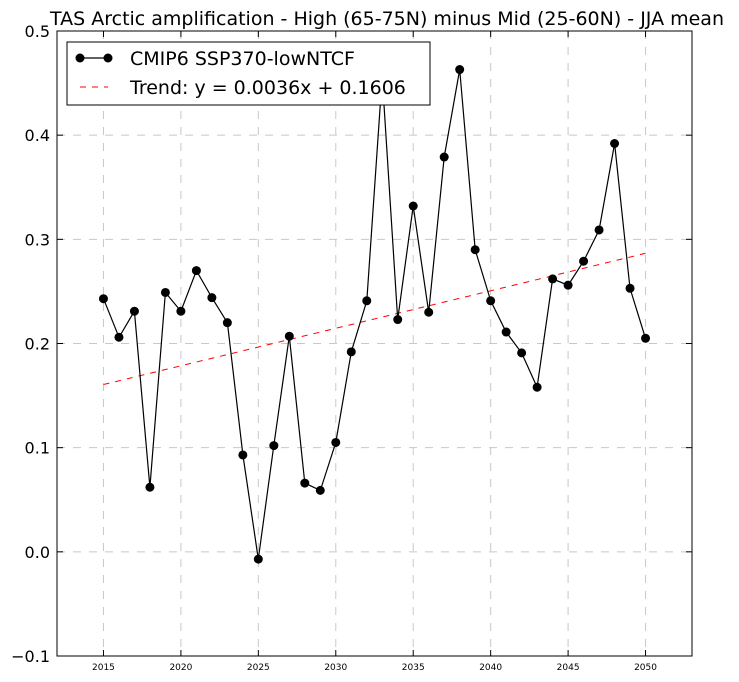  What do you see at coordinates (267, 88) in the screenshot?
I see `legend-trend-label: Trend: y = 0.0036x + 0.1606` at bounding box center [267, 88].